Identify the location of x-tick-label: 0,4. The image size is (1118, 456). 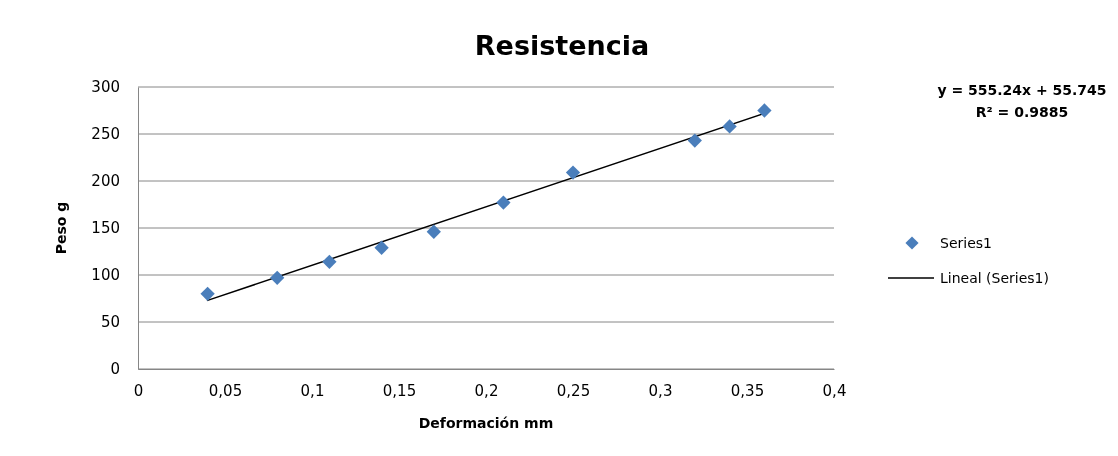
(834, 390).